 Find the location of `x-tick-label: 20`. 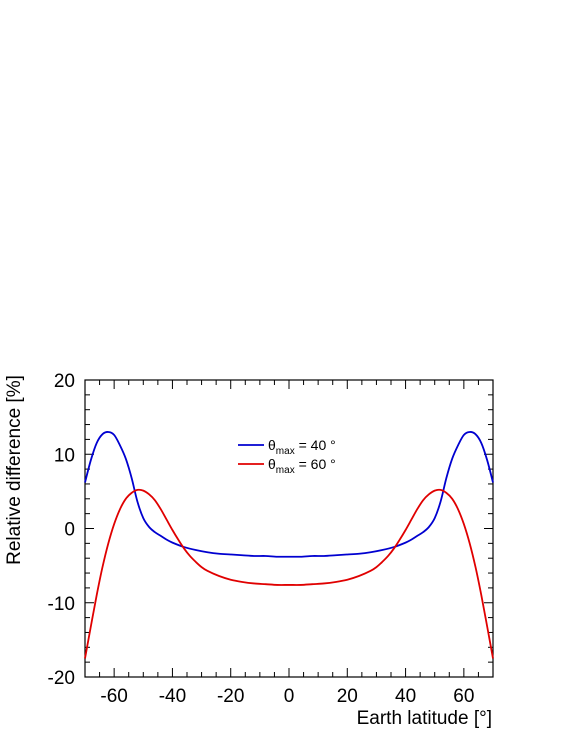

x-tick-label: 20 is located at coordinates (347, 696).